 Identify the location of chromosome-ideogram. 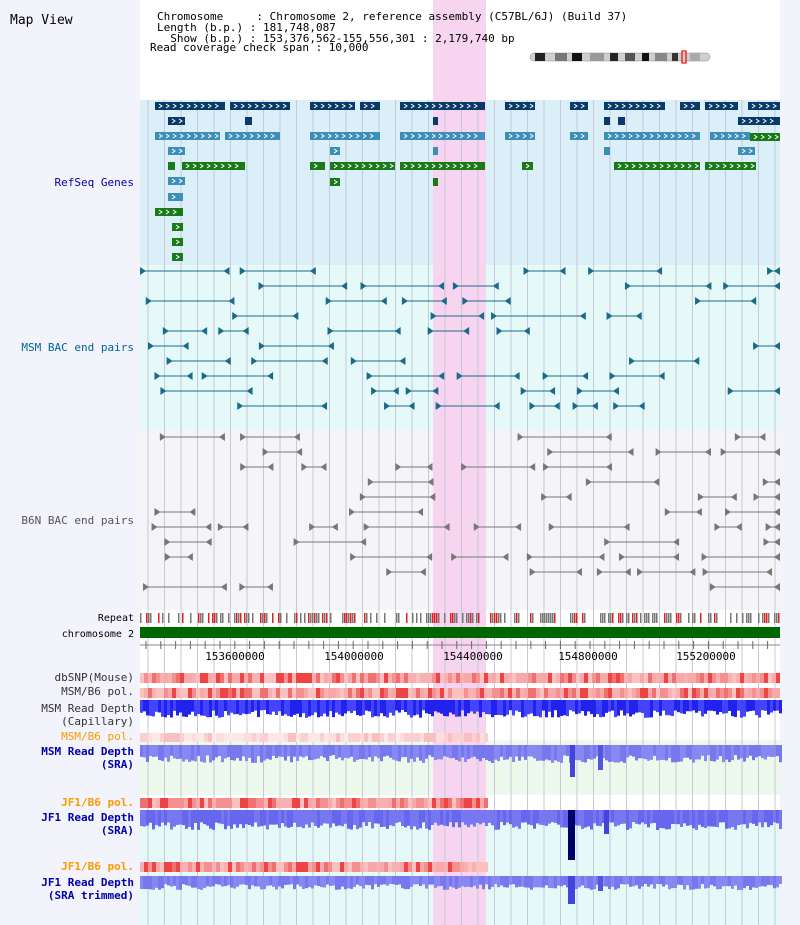
(620, 57).